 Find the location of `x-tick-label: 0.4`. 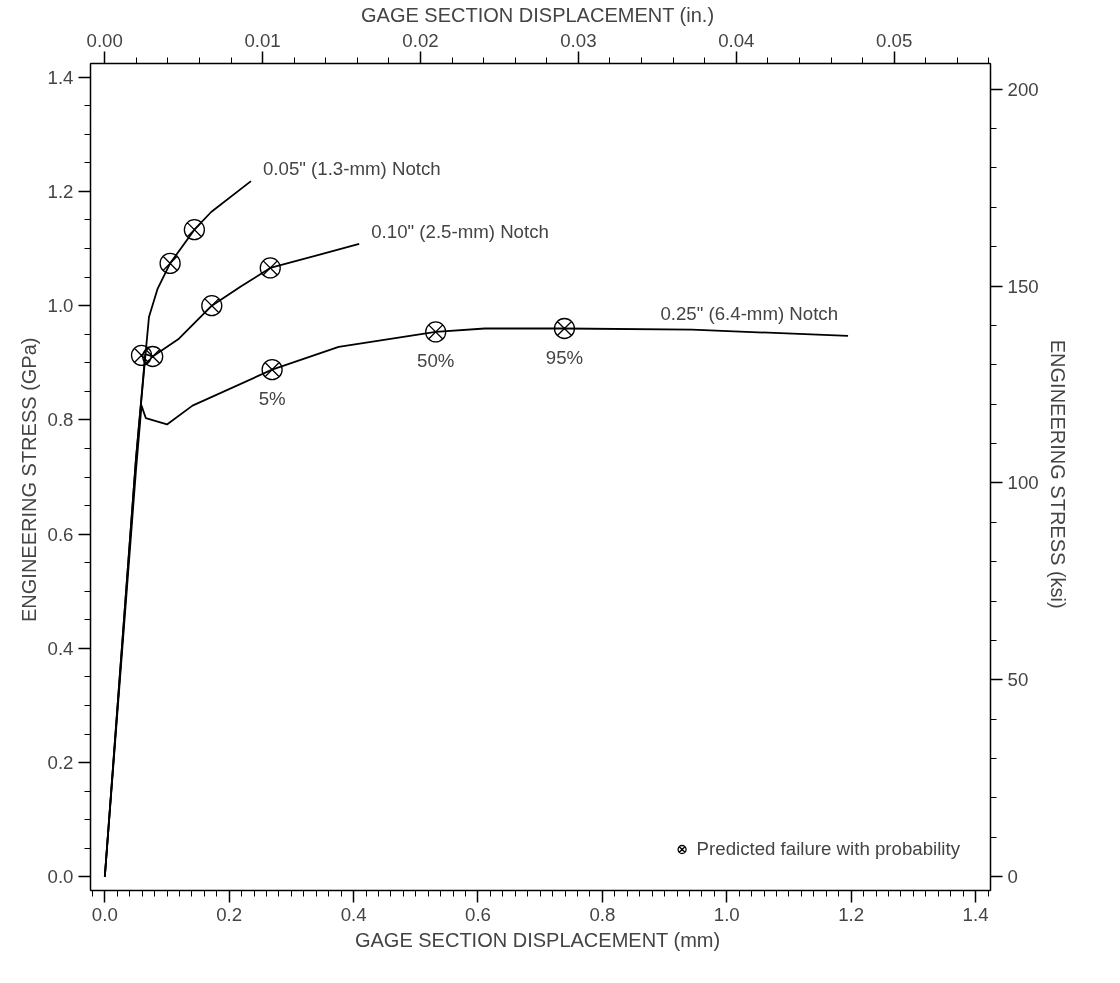

x-tick-label: 0.4 is located at coordinates (353, 914).